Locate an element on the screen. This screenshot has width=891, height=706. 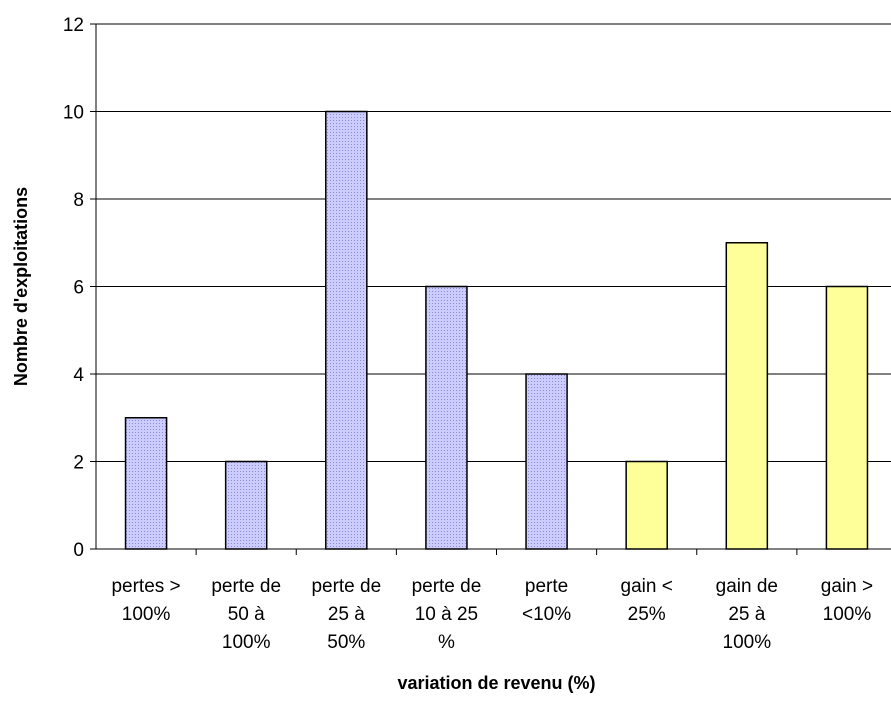
y-tick-label: 10 is located at coordinates (73, 113).